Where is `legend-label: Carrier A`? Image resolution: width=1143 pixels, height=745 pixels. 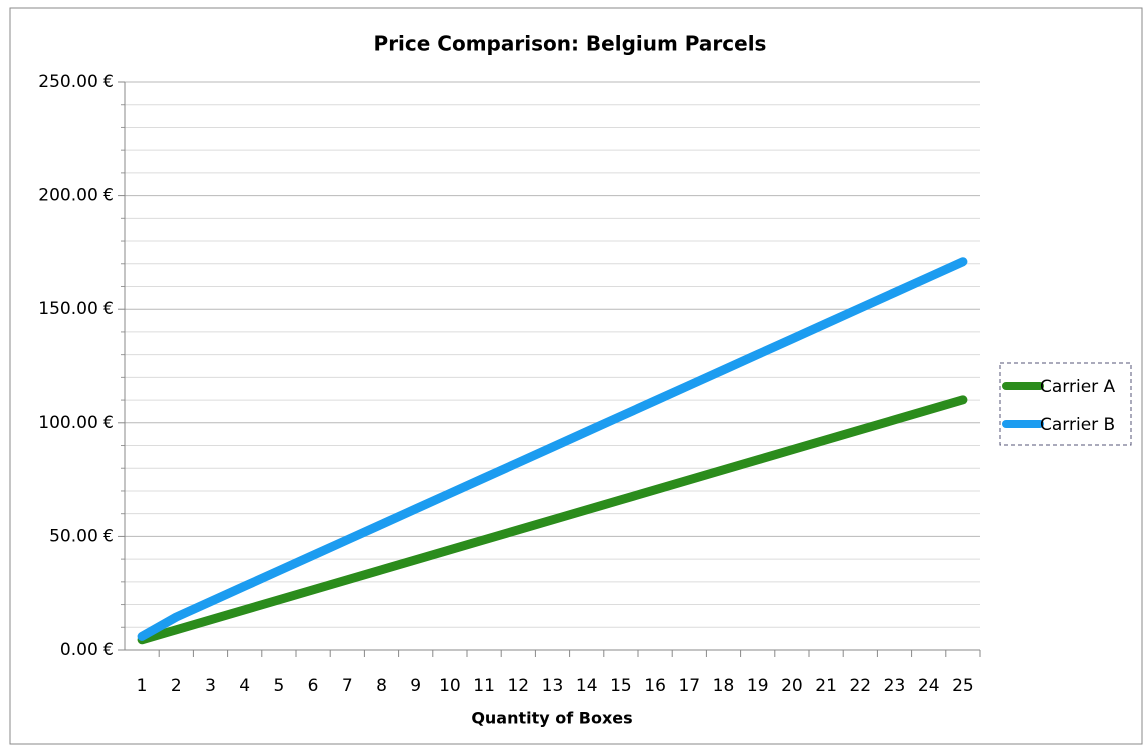
legend-label: Carrier A is located at coordinates (1078, 387).